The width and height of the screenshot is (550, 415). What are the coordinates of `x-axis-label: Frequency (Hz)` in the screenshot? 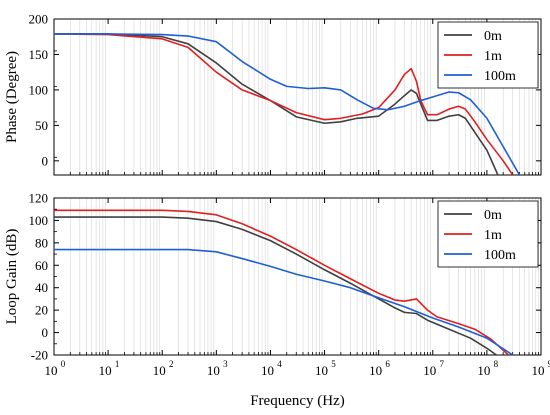 It's located at (297, 401).